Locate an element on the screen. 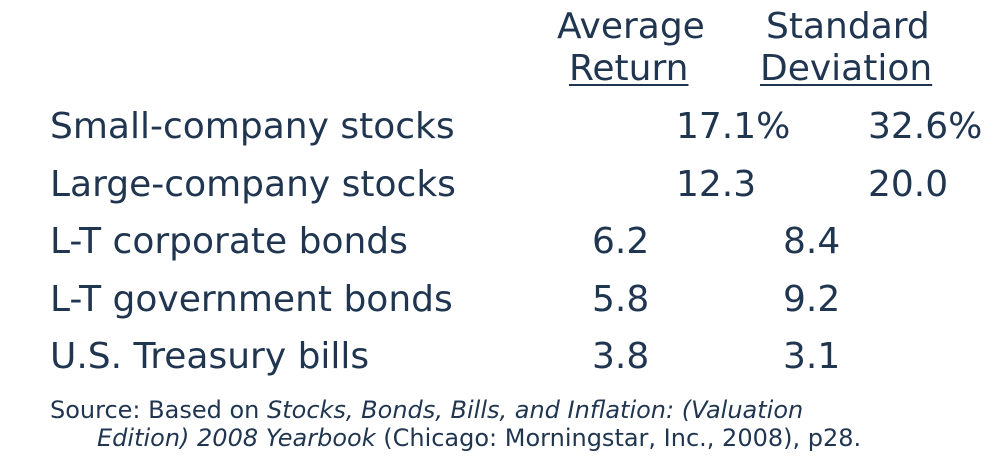 This screenshot has width=1002, height=460. row-label: L-T government bonds is located at coordinates (251, 299).